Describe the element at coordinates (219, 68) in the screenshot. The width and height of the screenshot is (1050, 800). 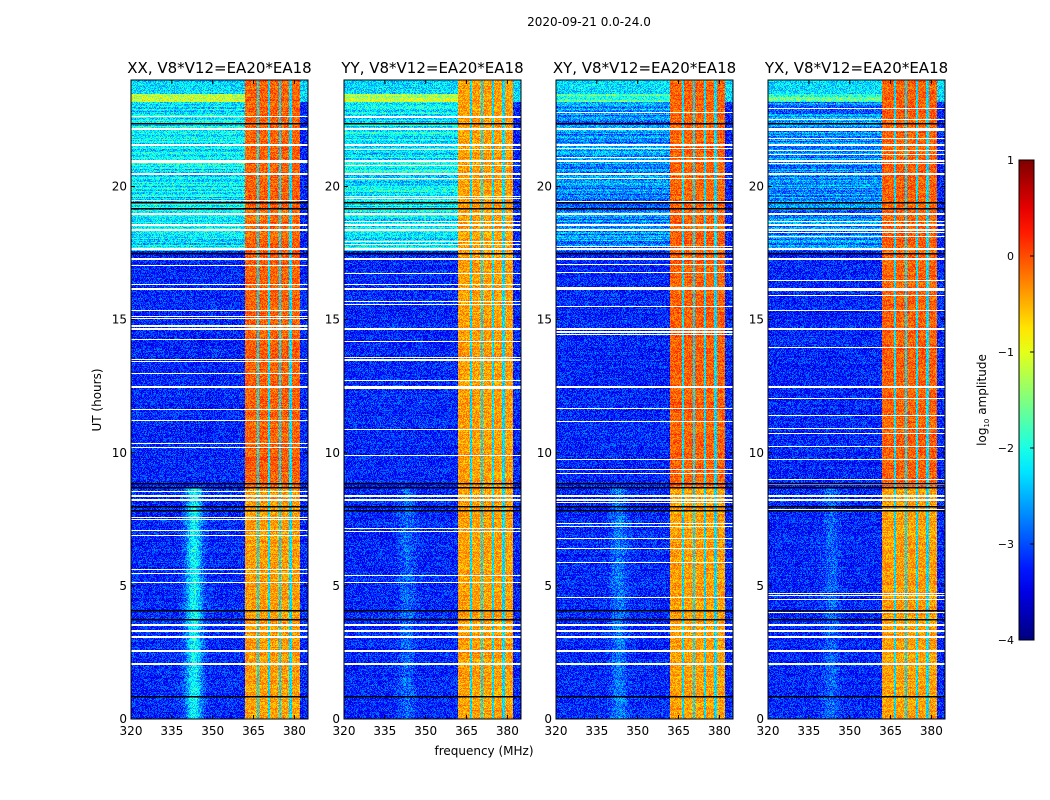
I see `panel-title: XX, V8*V12=EA20*EA18` at that location.